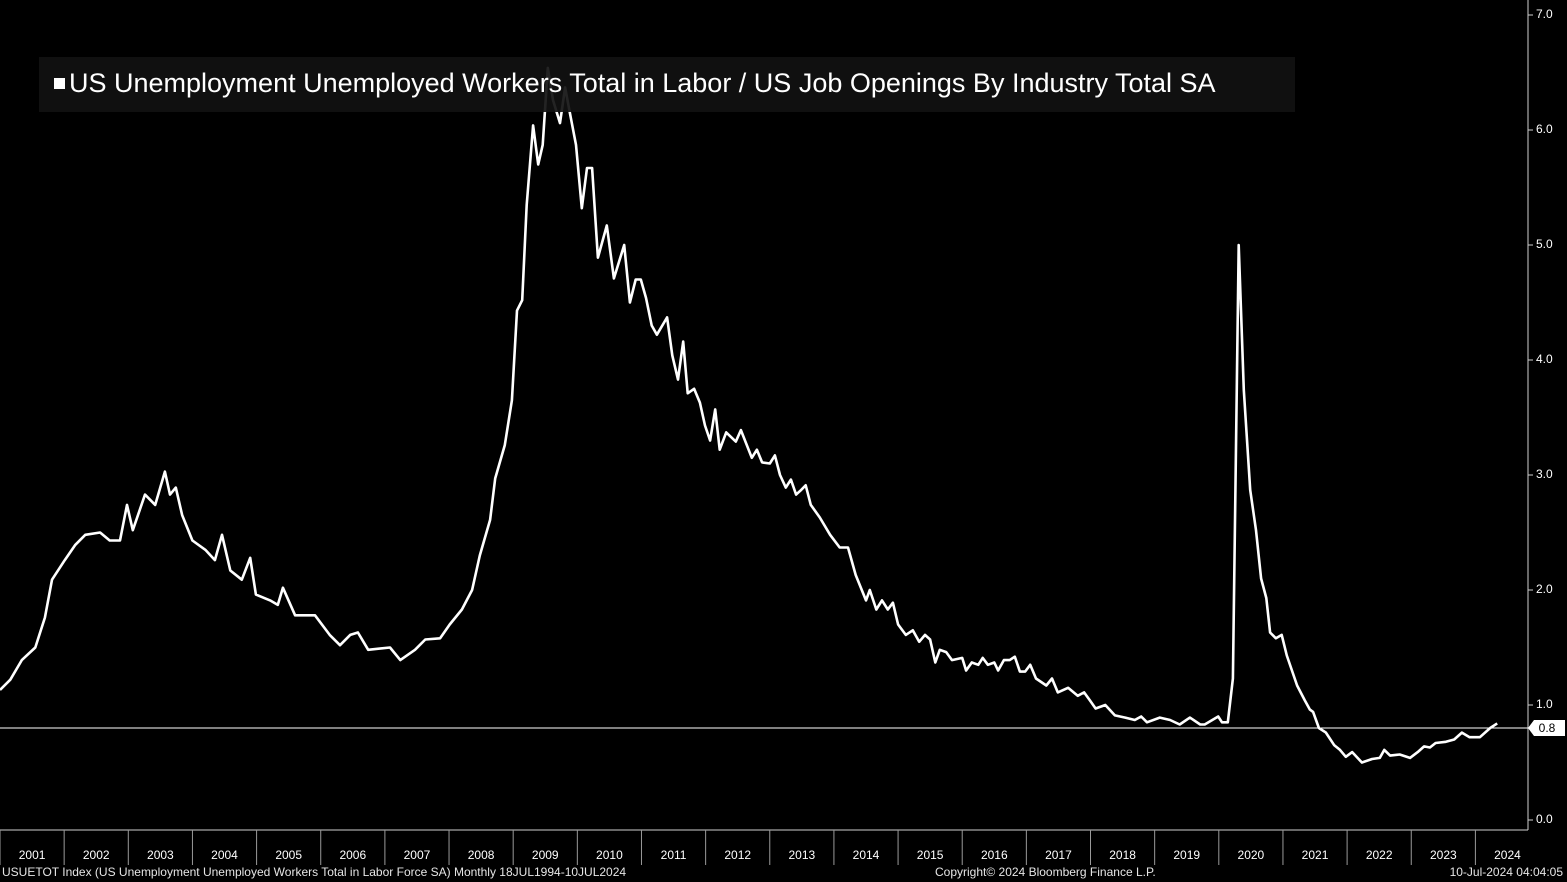  What do you see at coordinates (1443, 855) in the screenshot?
I see `x-tick-label: 2023` at bounding box center [1443, 855].